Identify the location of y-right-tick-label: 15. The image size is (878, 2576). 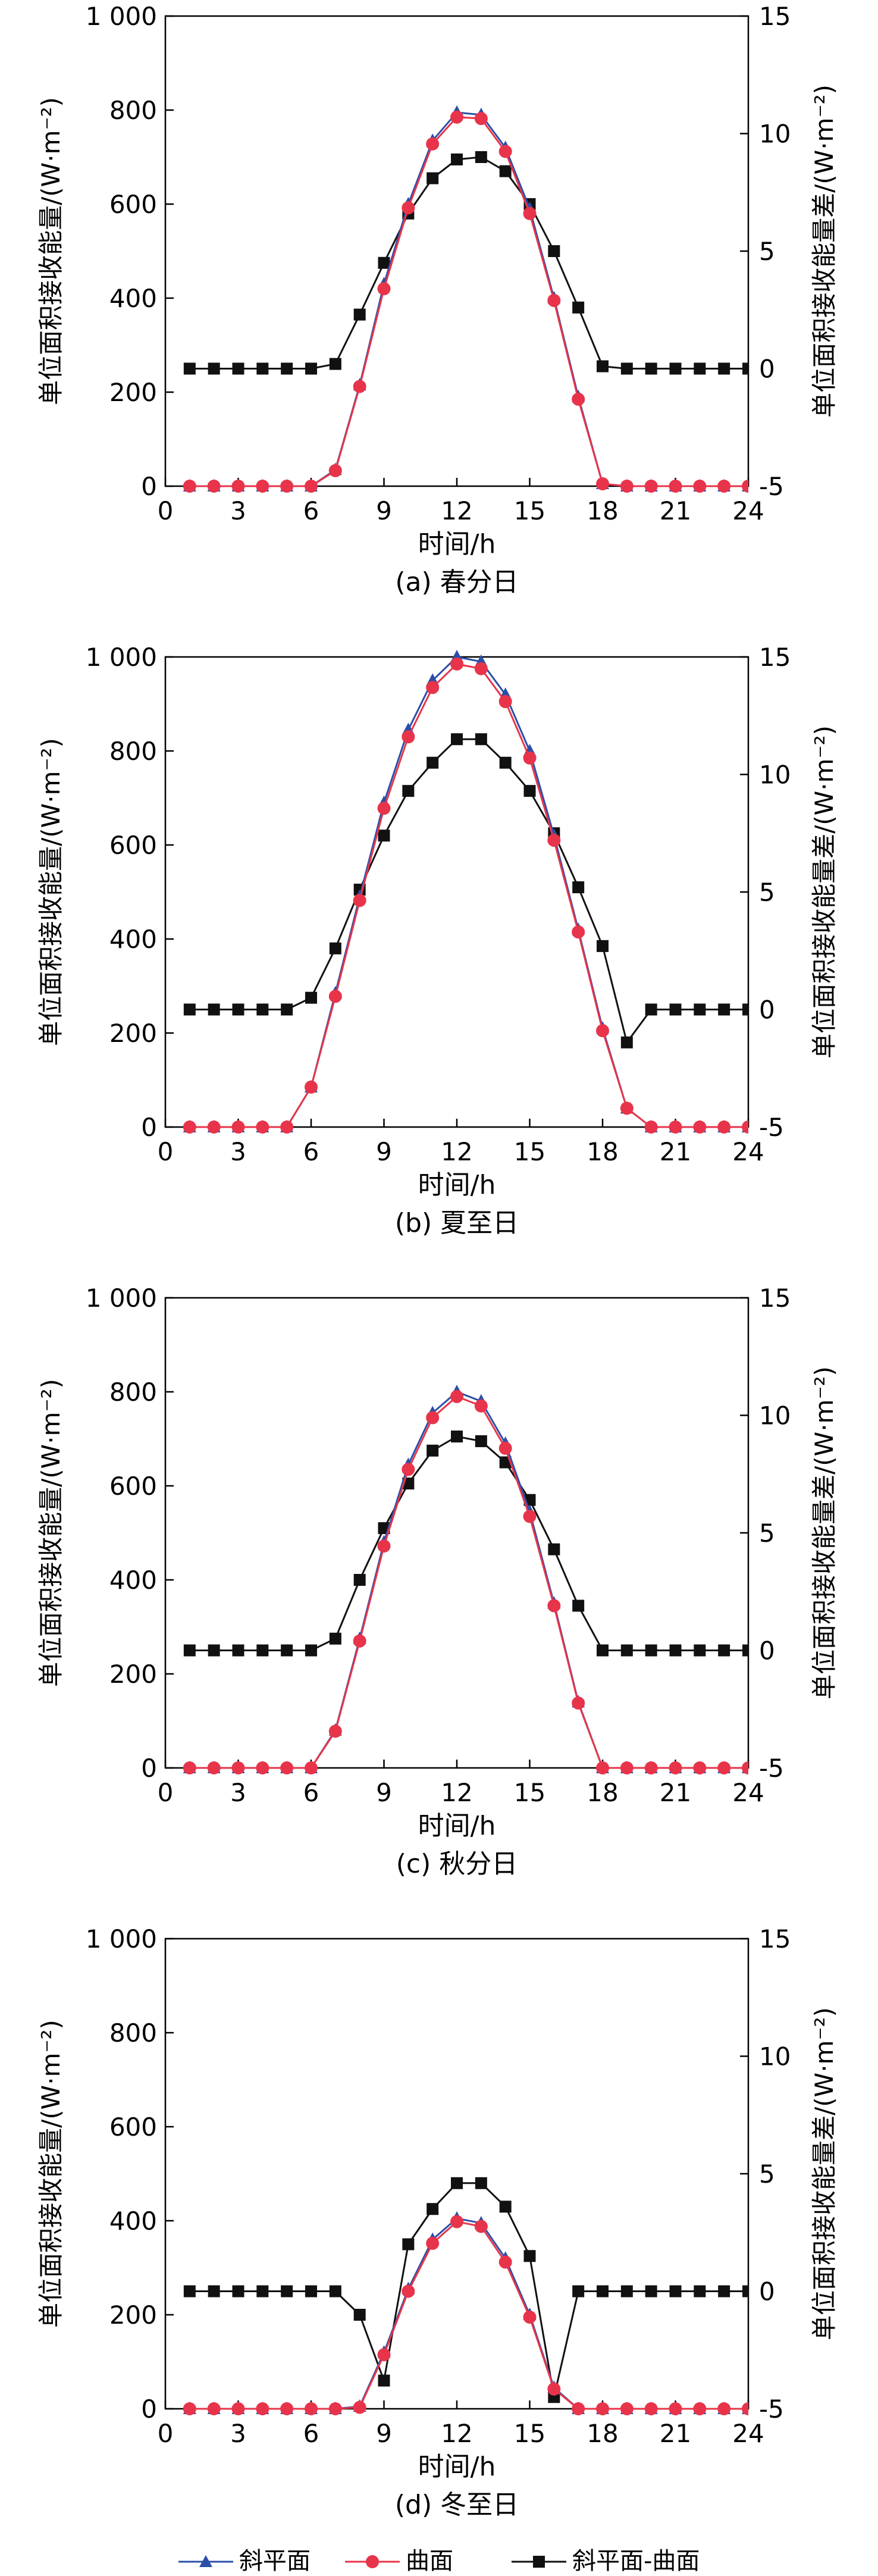
(775, 1939).